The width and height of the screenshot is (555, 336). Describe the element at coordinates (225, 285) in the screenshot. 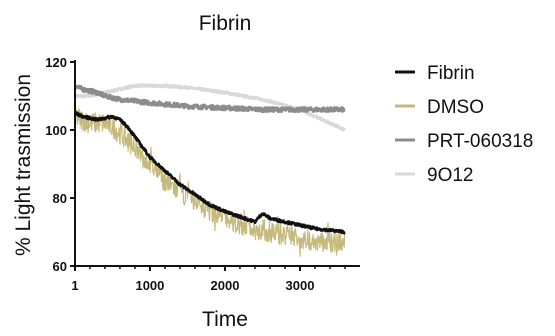

I see `x-tick-label: 2000` at that location.